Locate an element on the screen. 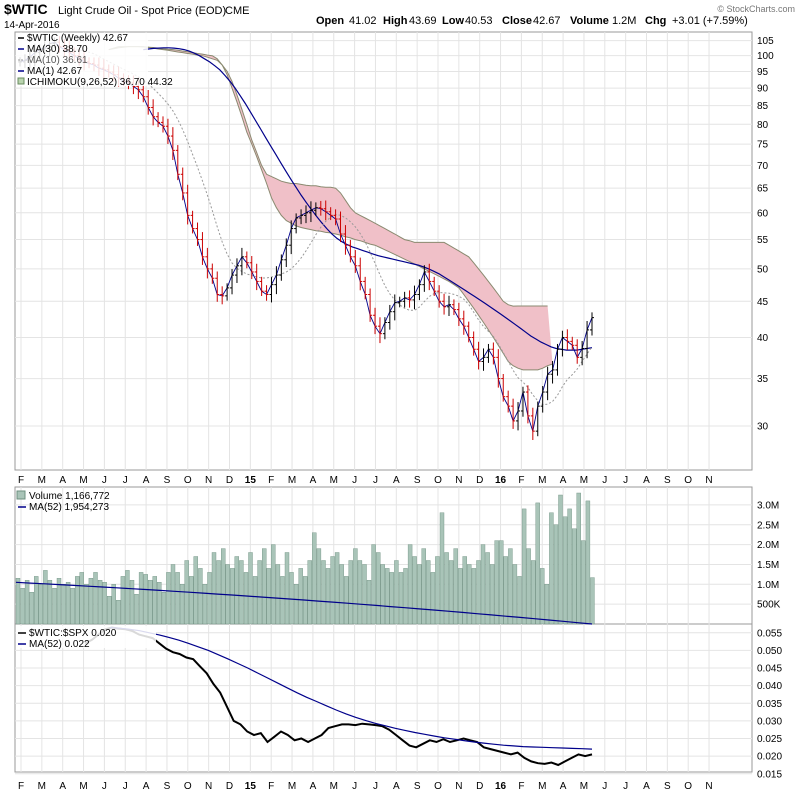 Image resolution: width=800 pixels, height=795 pixels. volume-value: 1.2M is located at coordinates (624, 21).